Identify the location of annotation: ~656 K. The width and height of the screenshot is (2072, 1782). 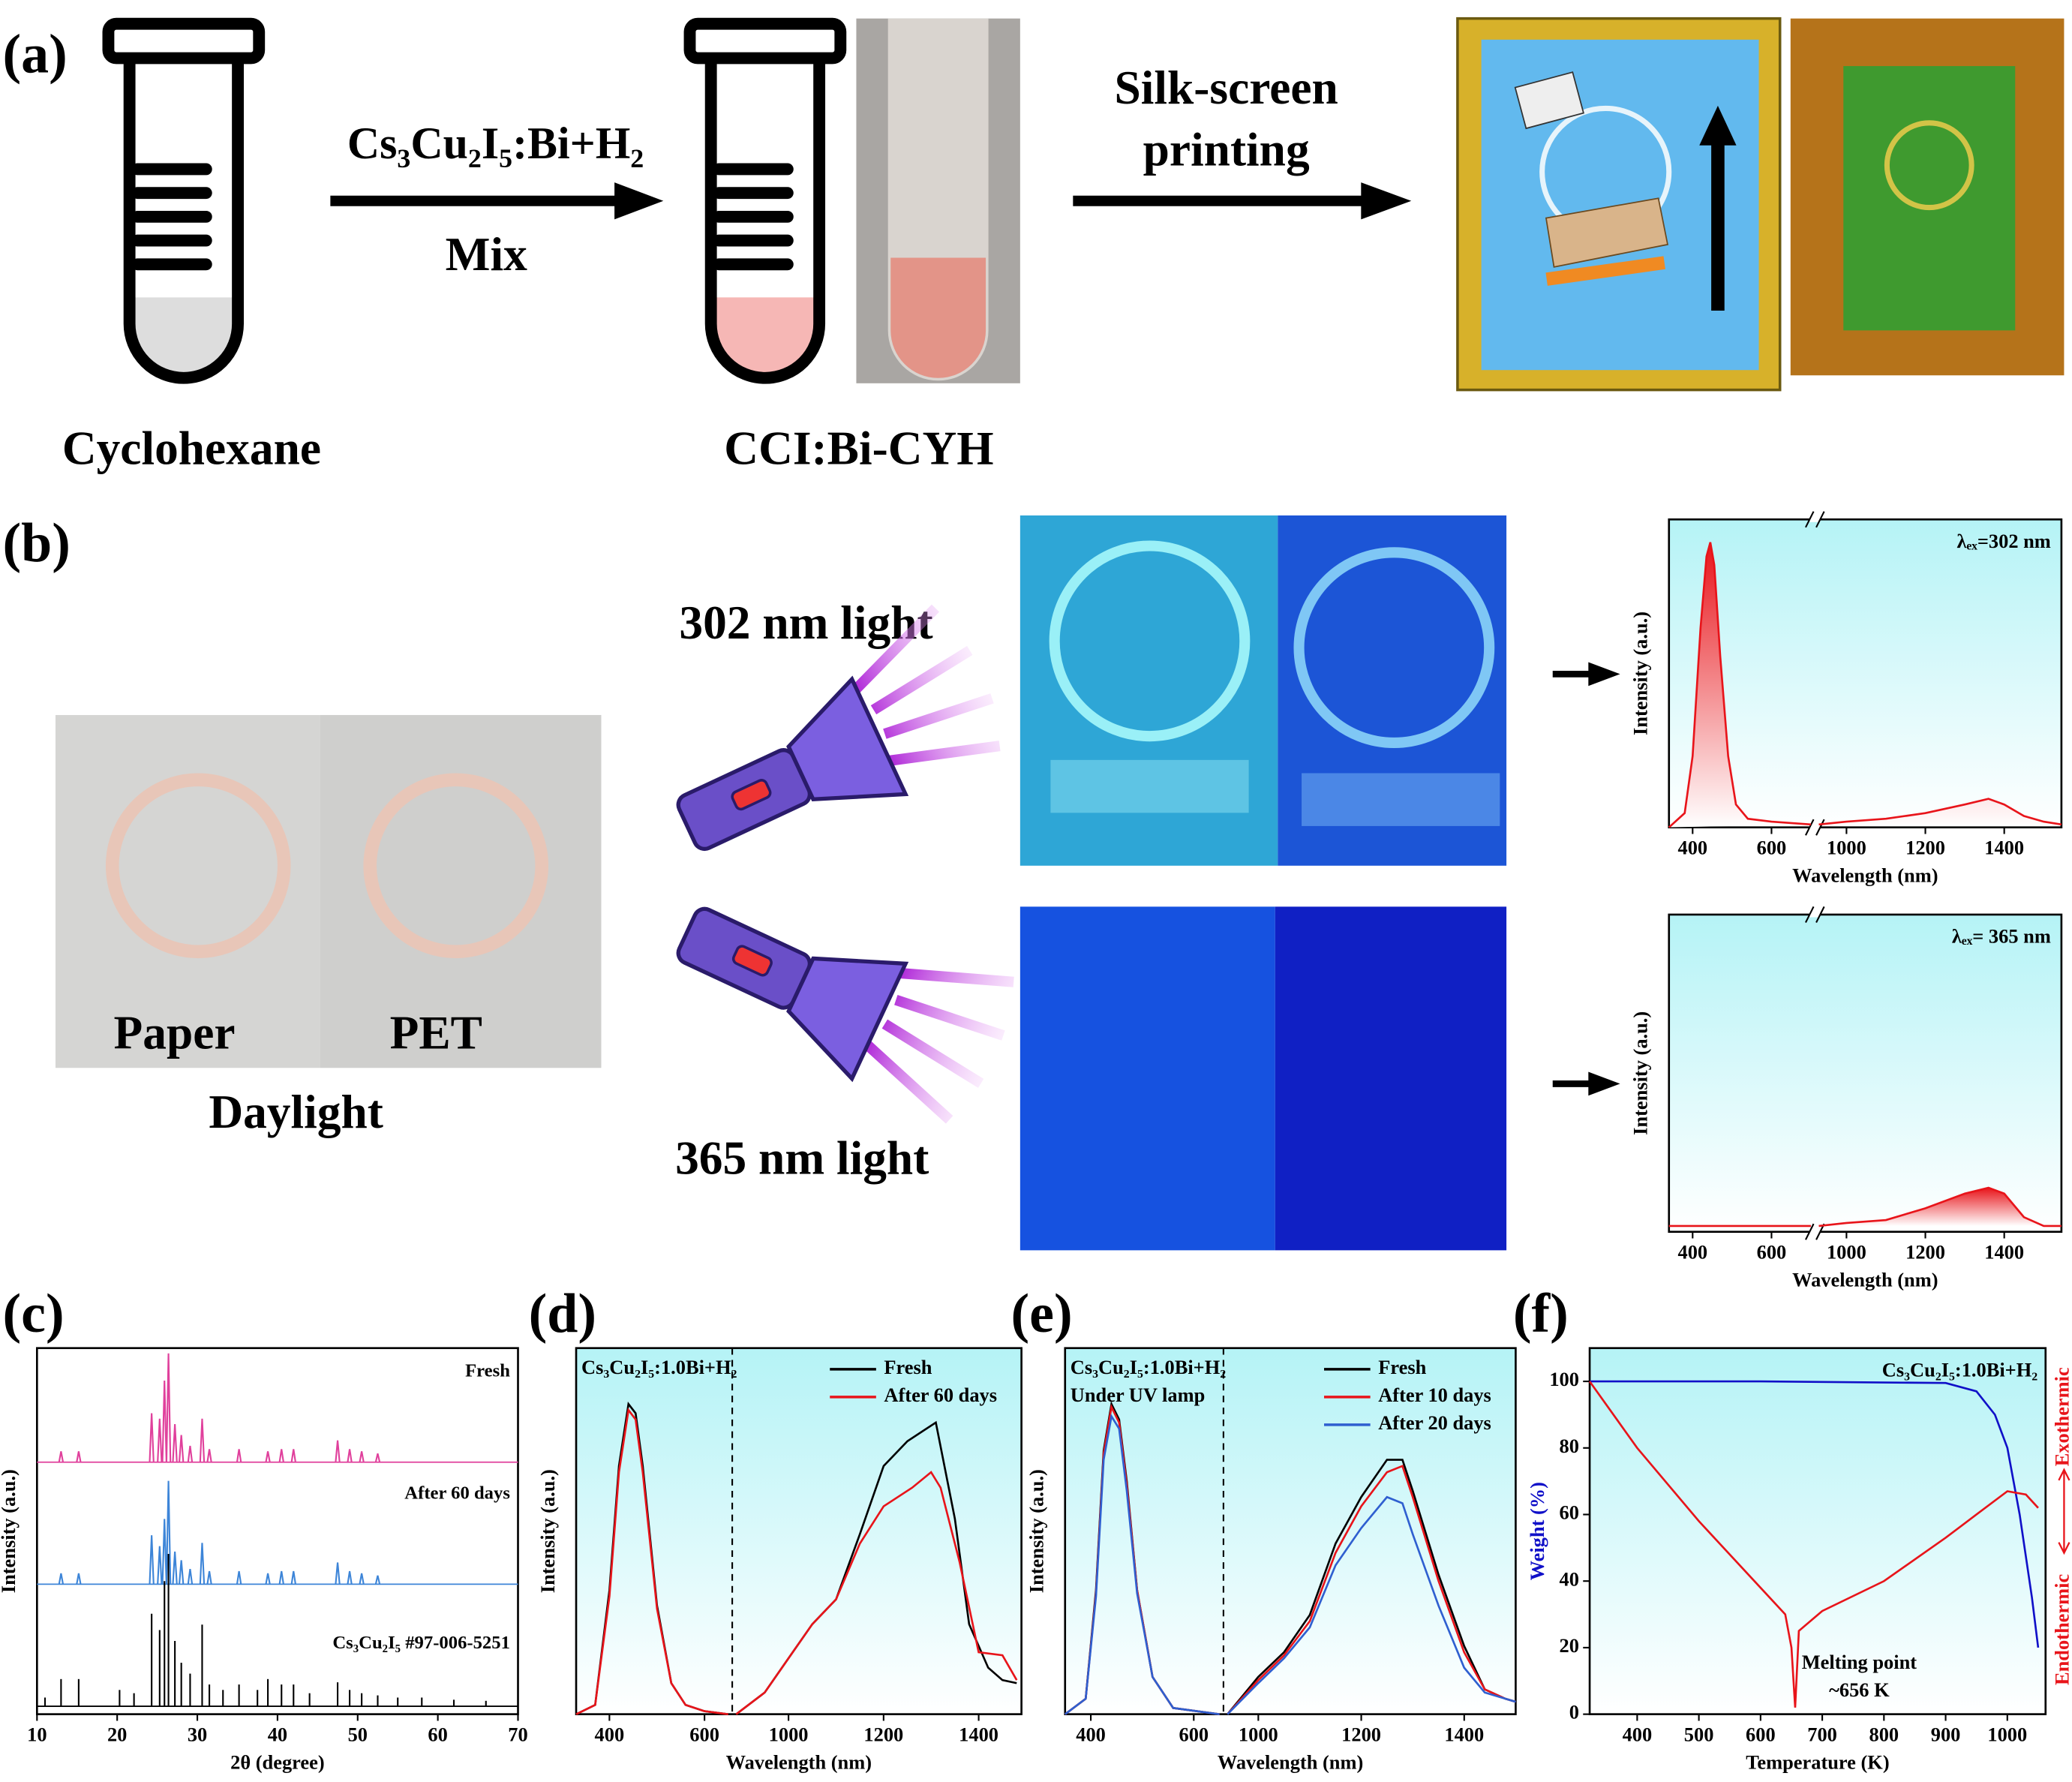
(1859, 1689).